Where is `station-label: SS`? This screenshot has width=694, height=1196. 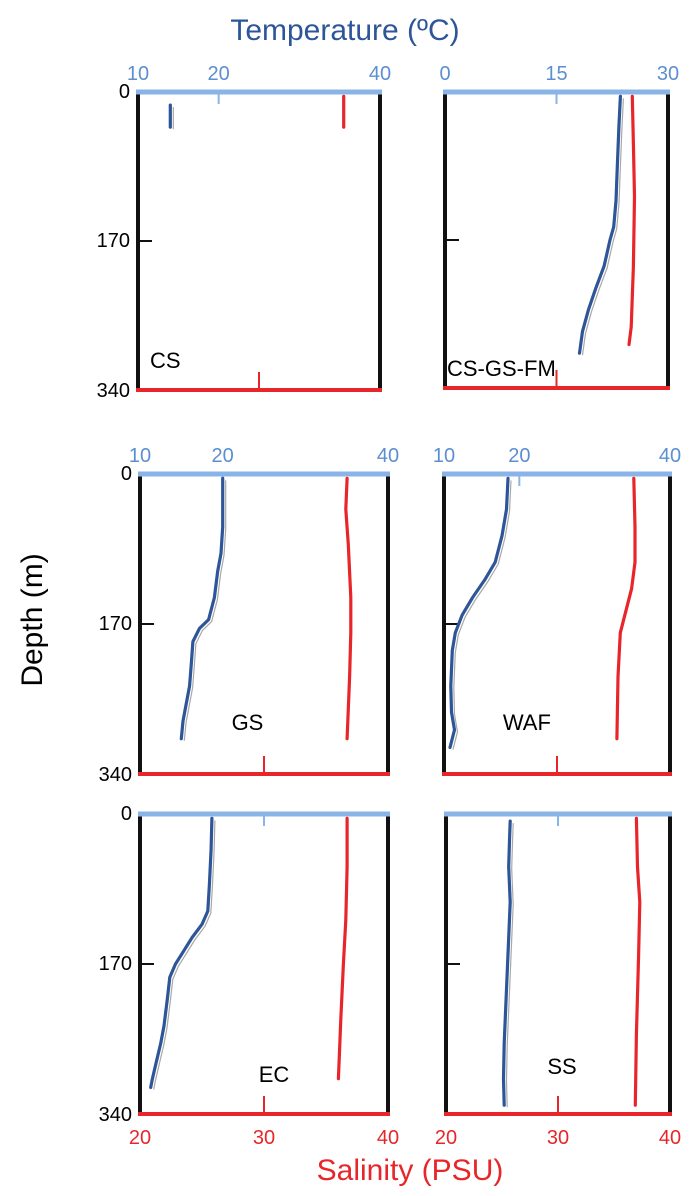 station-label: SS is located at coordinates (561, 1066).